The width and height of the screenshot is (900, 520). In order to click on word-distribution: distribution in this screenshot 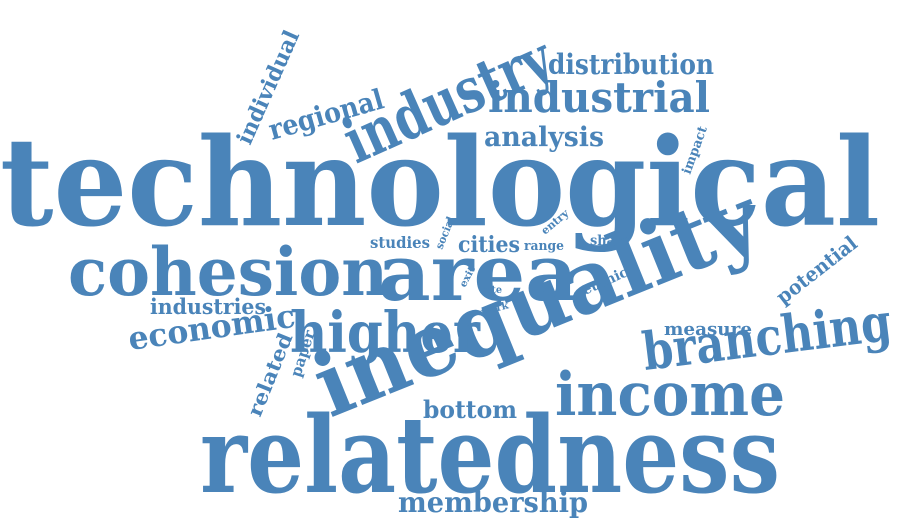, I will do `click(631, 64)`.